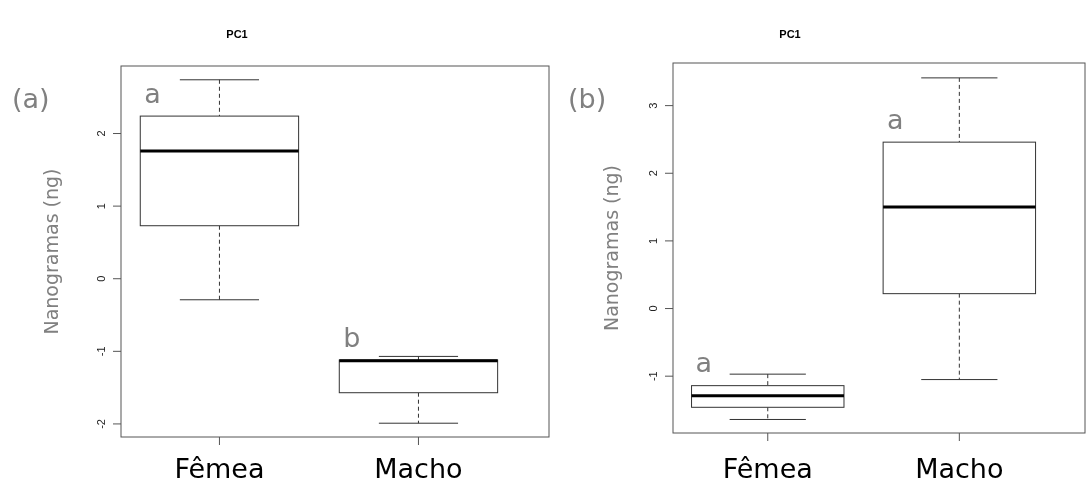  What do you see at coordinates (352, 337) in the screenshot?
I see `annotation: b` at bounding box center [352, 337].